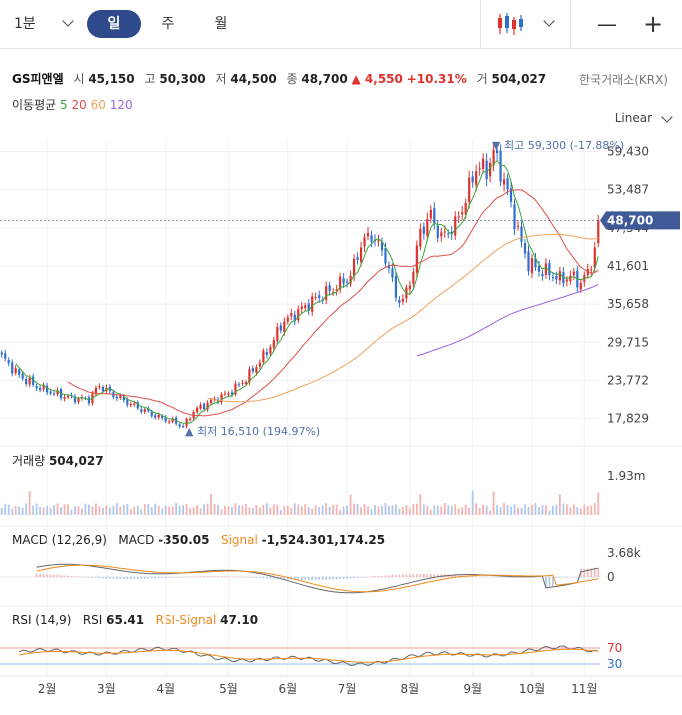  What do you see at coordinates (228, 689) in the screenshot?
I see `x-tick-label: 5월` at bounding box center [228, 689].